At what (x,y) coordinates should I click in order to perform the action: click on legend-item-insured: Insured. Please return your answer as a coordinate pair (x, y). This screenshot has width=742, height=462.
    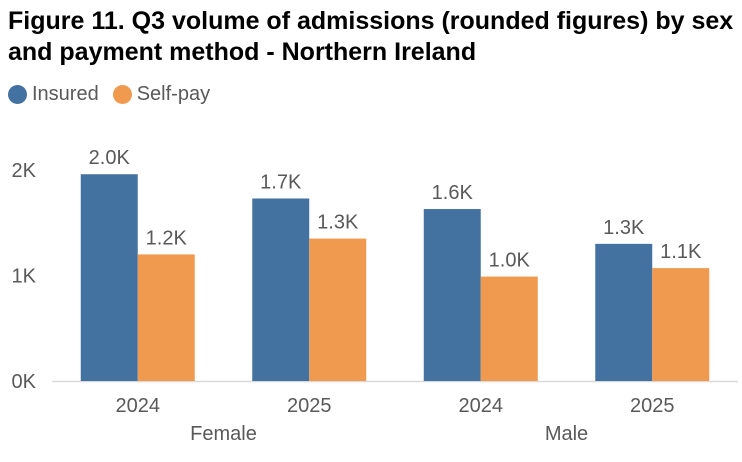
    Looking at the image, I should click on (53, 94).